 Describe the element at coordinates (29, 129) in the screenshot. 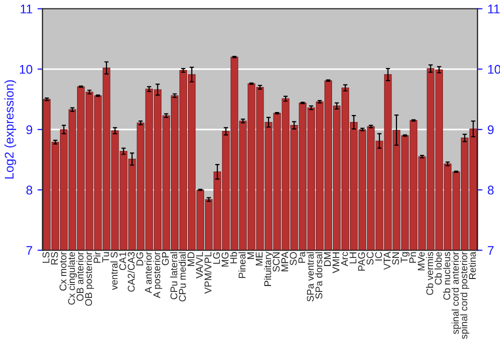

I see `y-tick-label: 9` at that location.